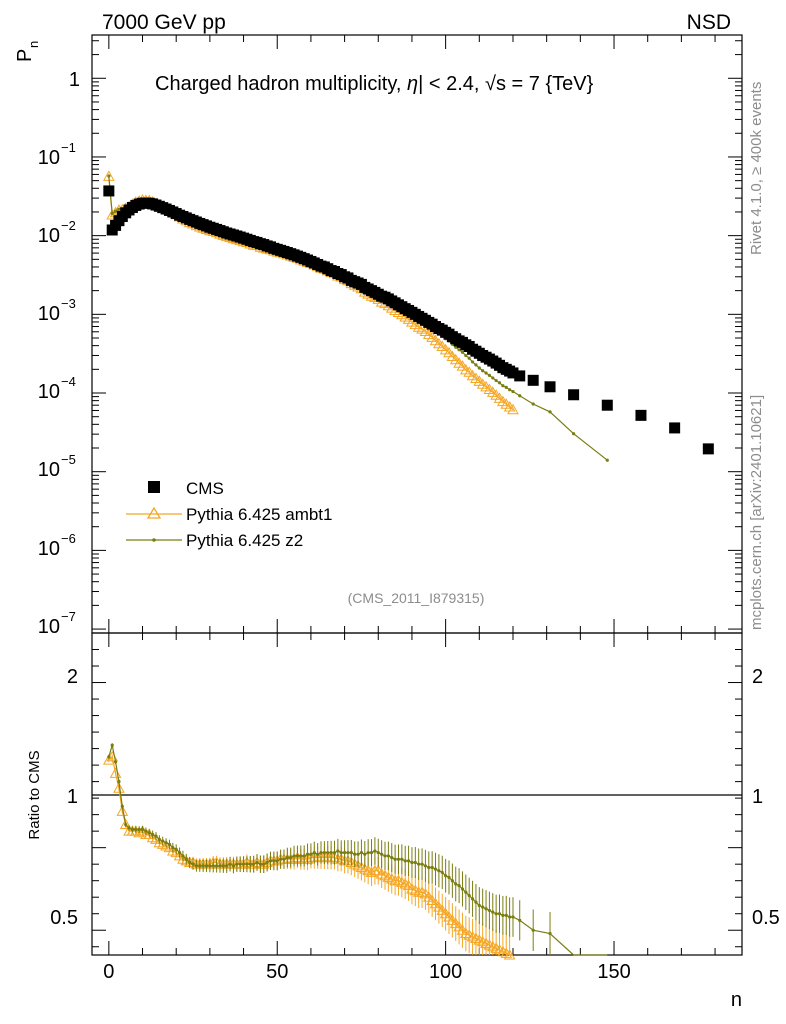  What do you see at coordinates (205, 488) in the screenshot?
I see `legend-cms-label: CMS` at bounding box center [205, 488].